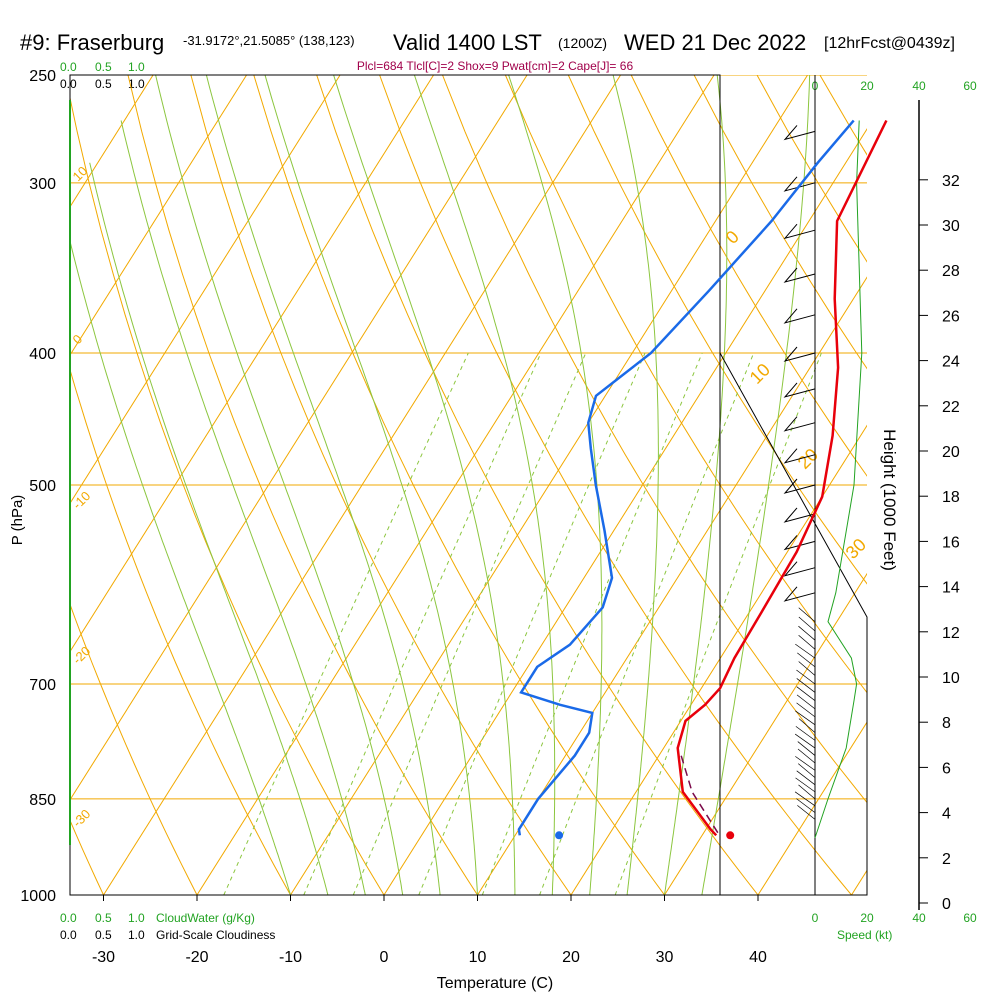 The image size is (1000, 1000). I want to click on x-axis-title: Temperature (C), so click(495, 983).